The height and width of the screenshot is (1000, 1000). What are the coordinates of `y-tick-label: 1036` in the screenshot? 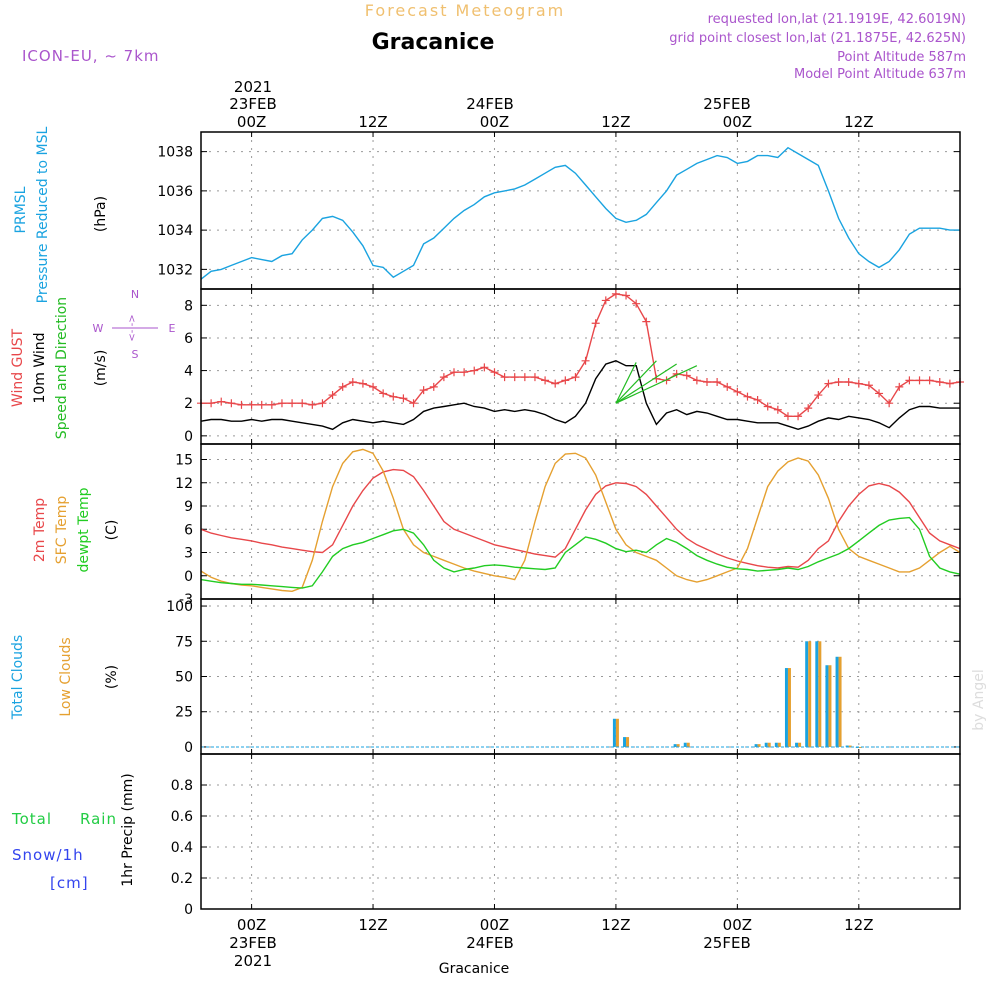 It's located at (175, 192).